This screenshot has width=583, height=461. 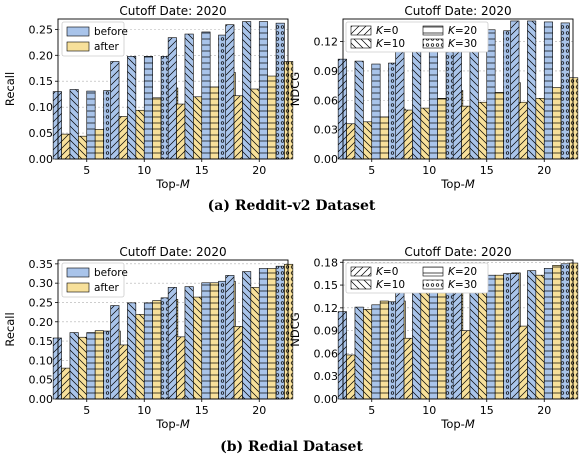 What do you see at coordinates (94, 39) in the screenshot?
I see `legend: before after` at bounding box center [94, 39].